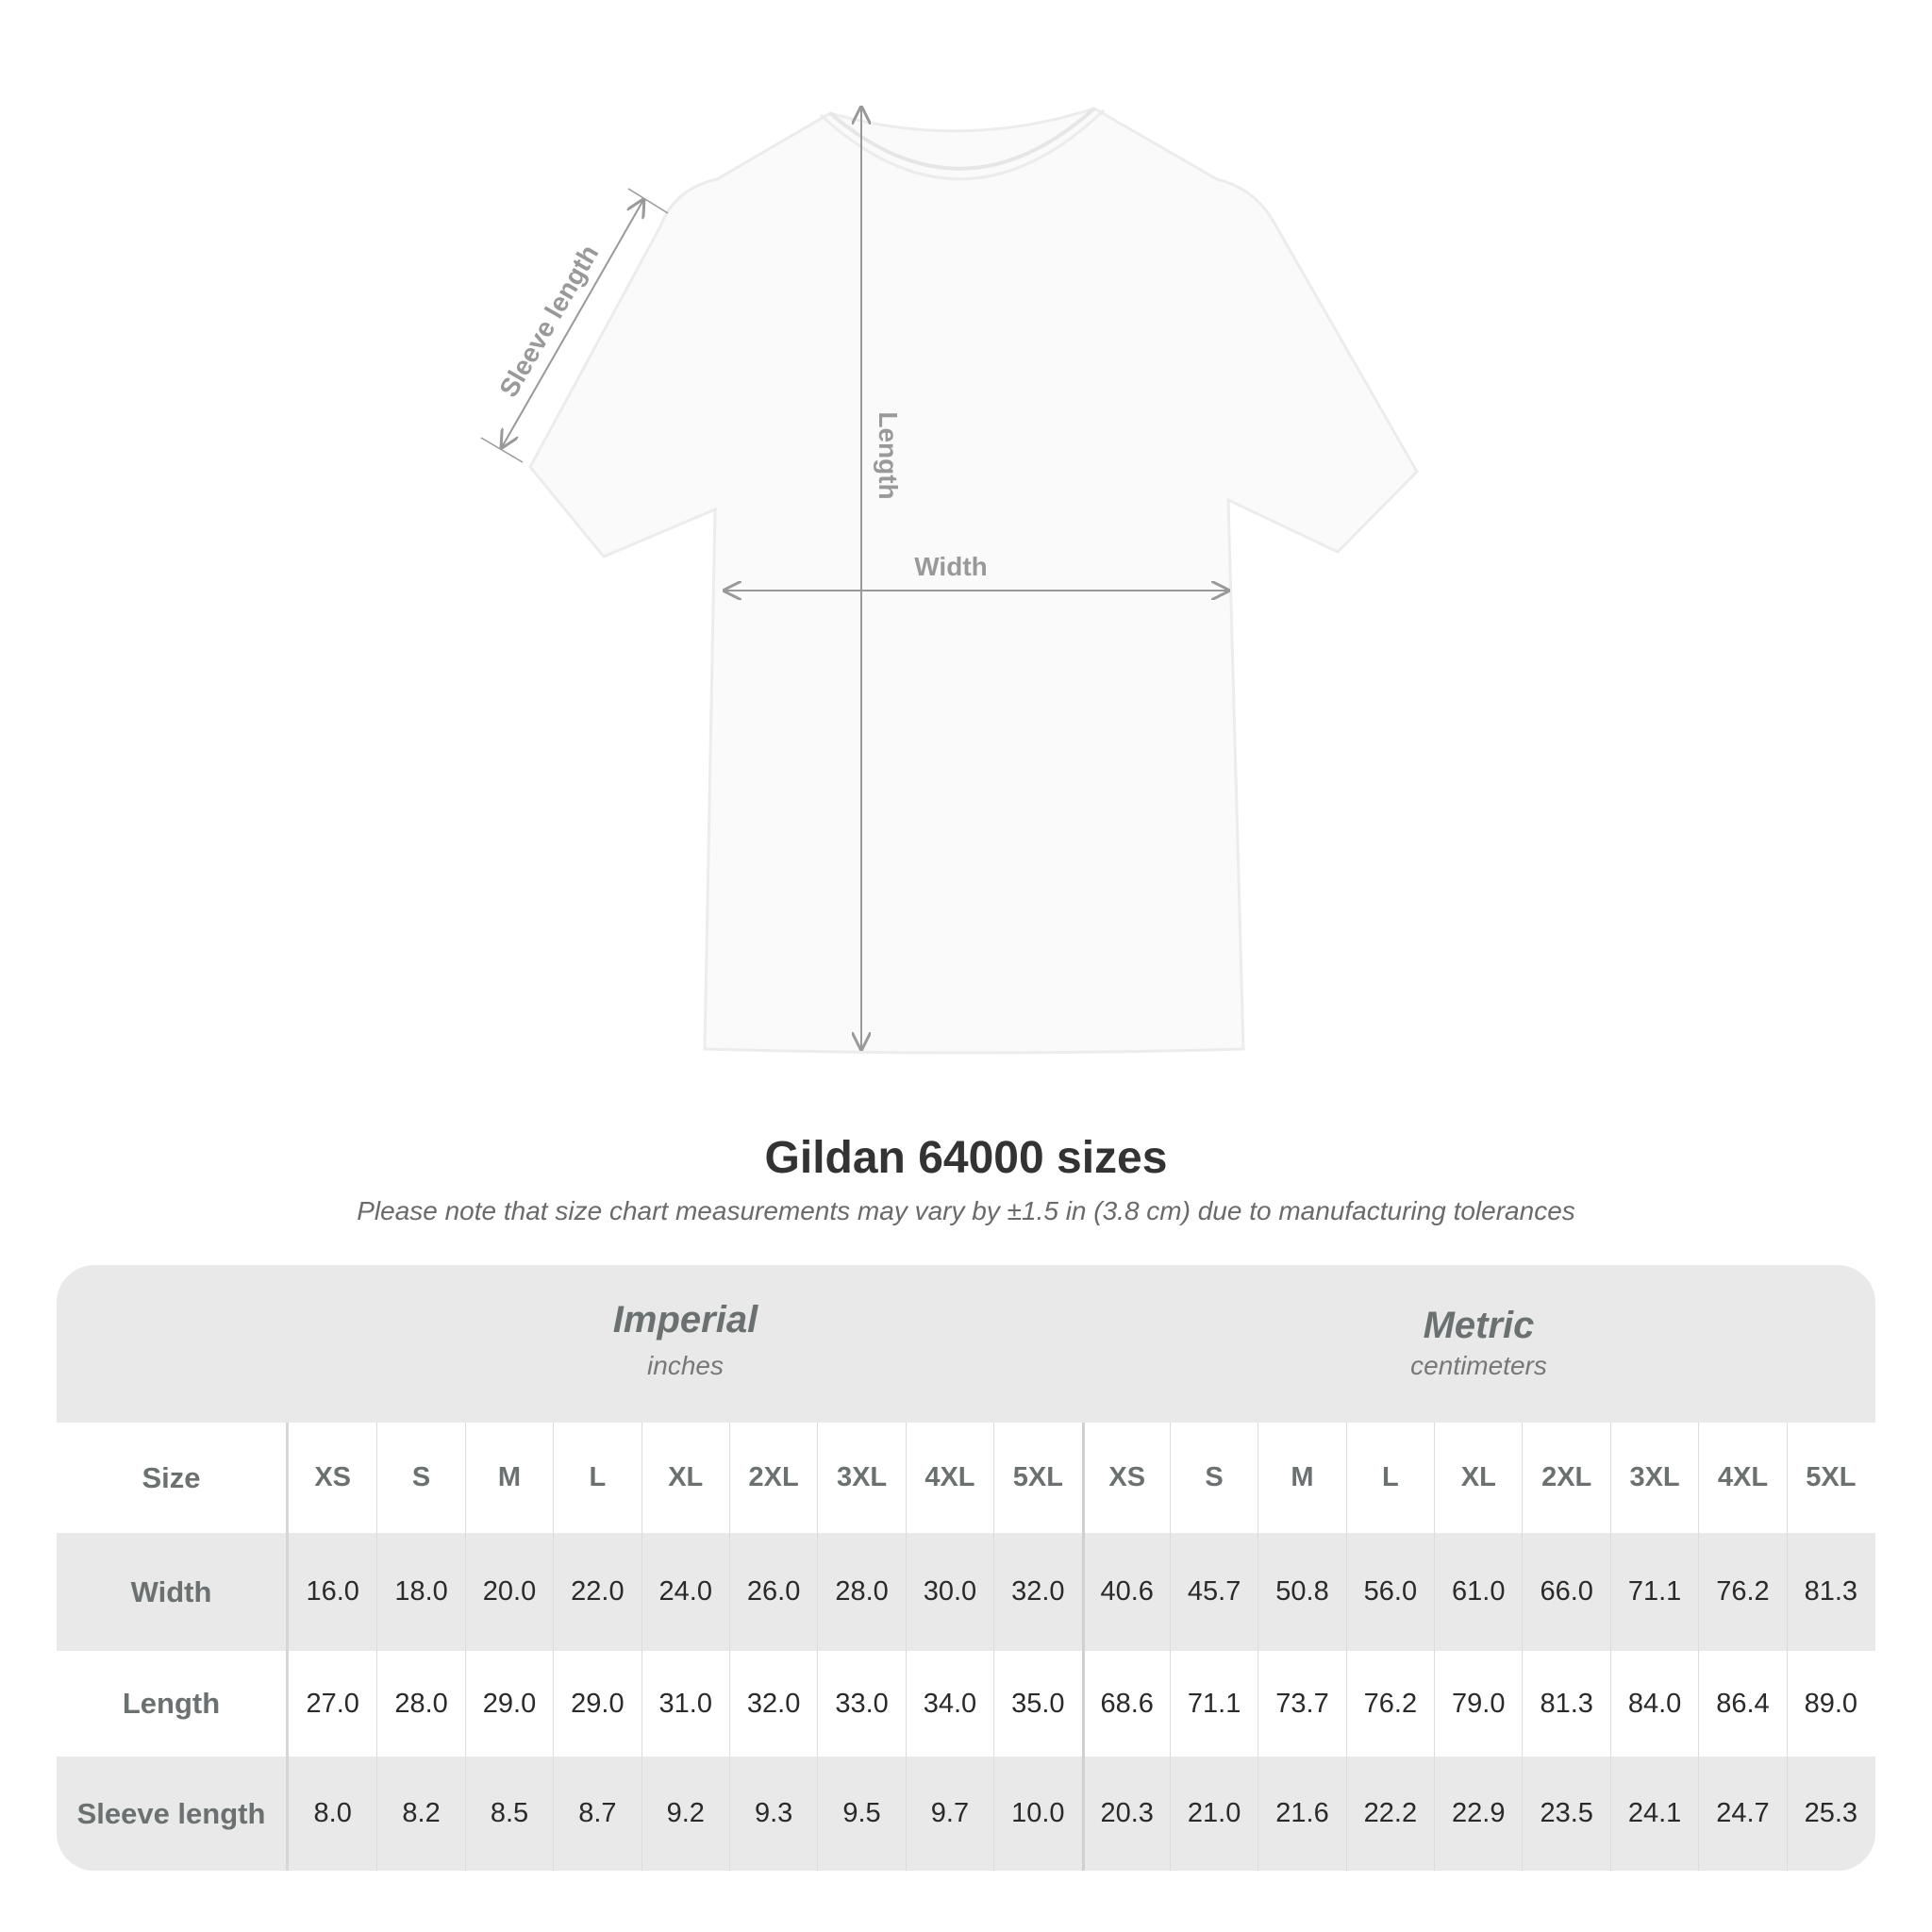 The height and width of the screenshot is (1932, 1932). Describe the element at coordinates (773, 1814) in the screenshot. I see `imperial-value-cell: 9.3` at that location.